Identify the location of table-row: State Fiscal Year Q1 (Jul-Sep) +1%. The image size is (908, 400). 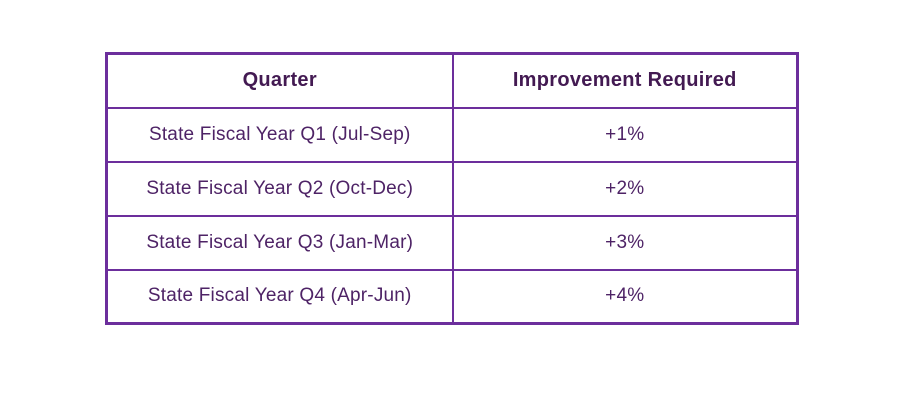
(452, 134).